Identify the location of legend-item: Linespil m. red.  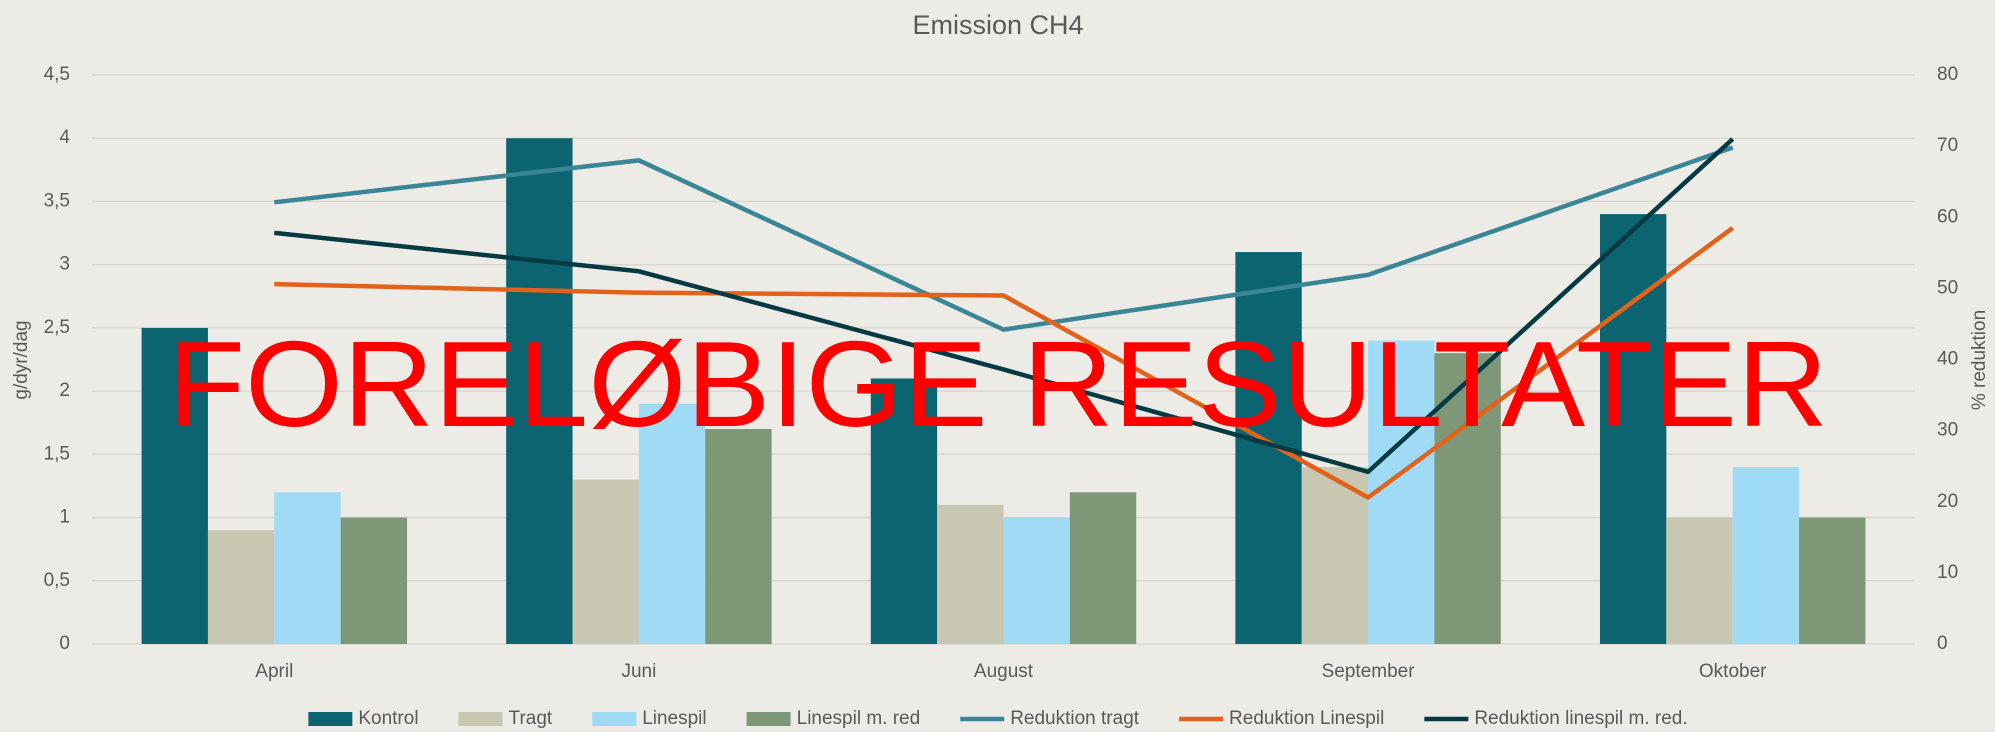
(833, 718).